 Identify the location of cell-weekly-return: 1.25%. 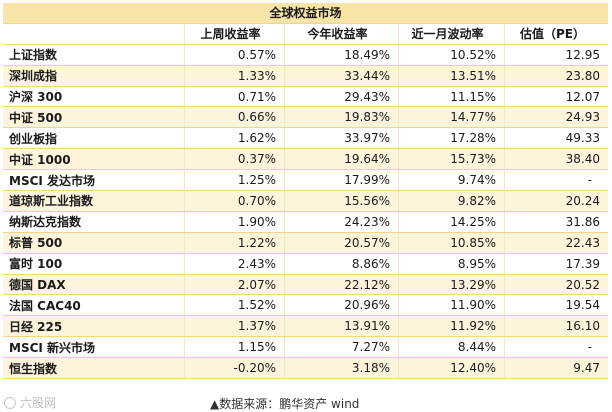
(235, 180).